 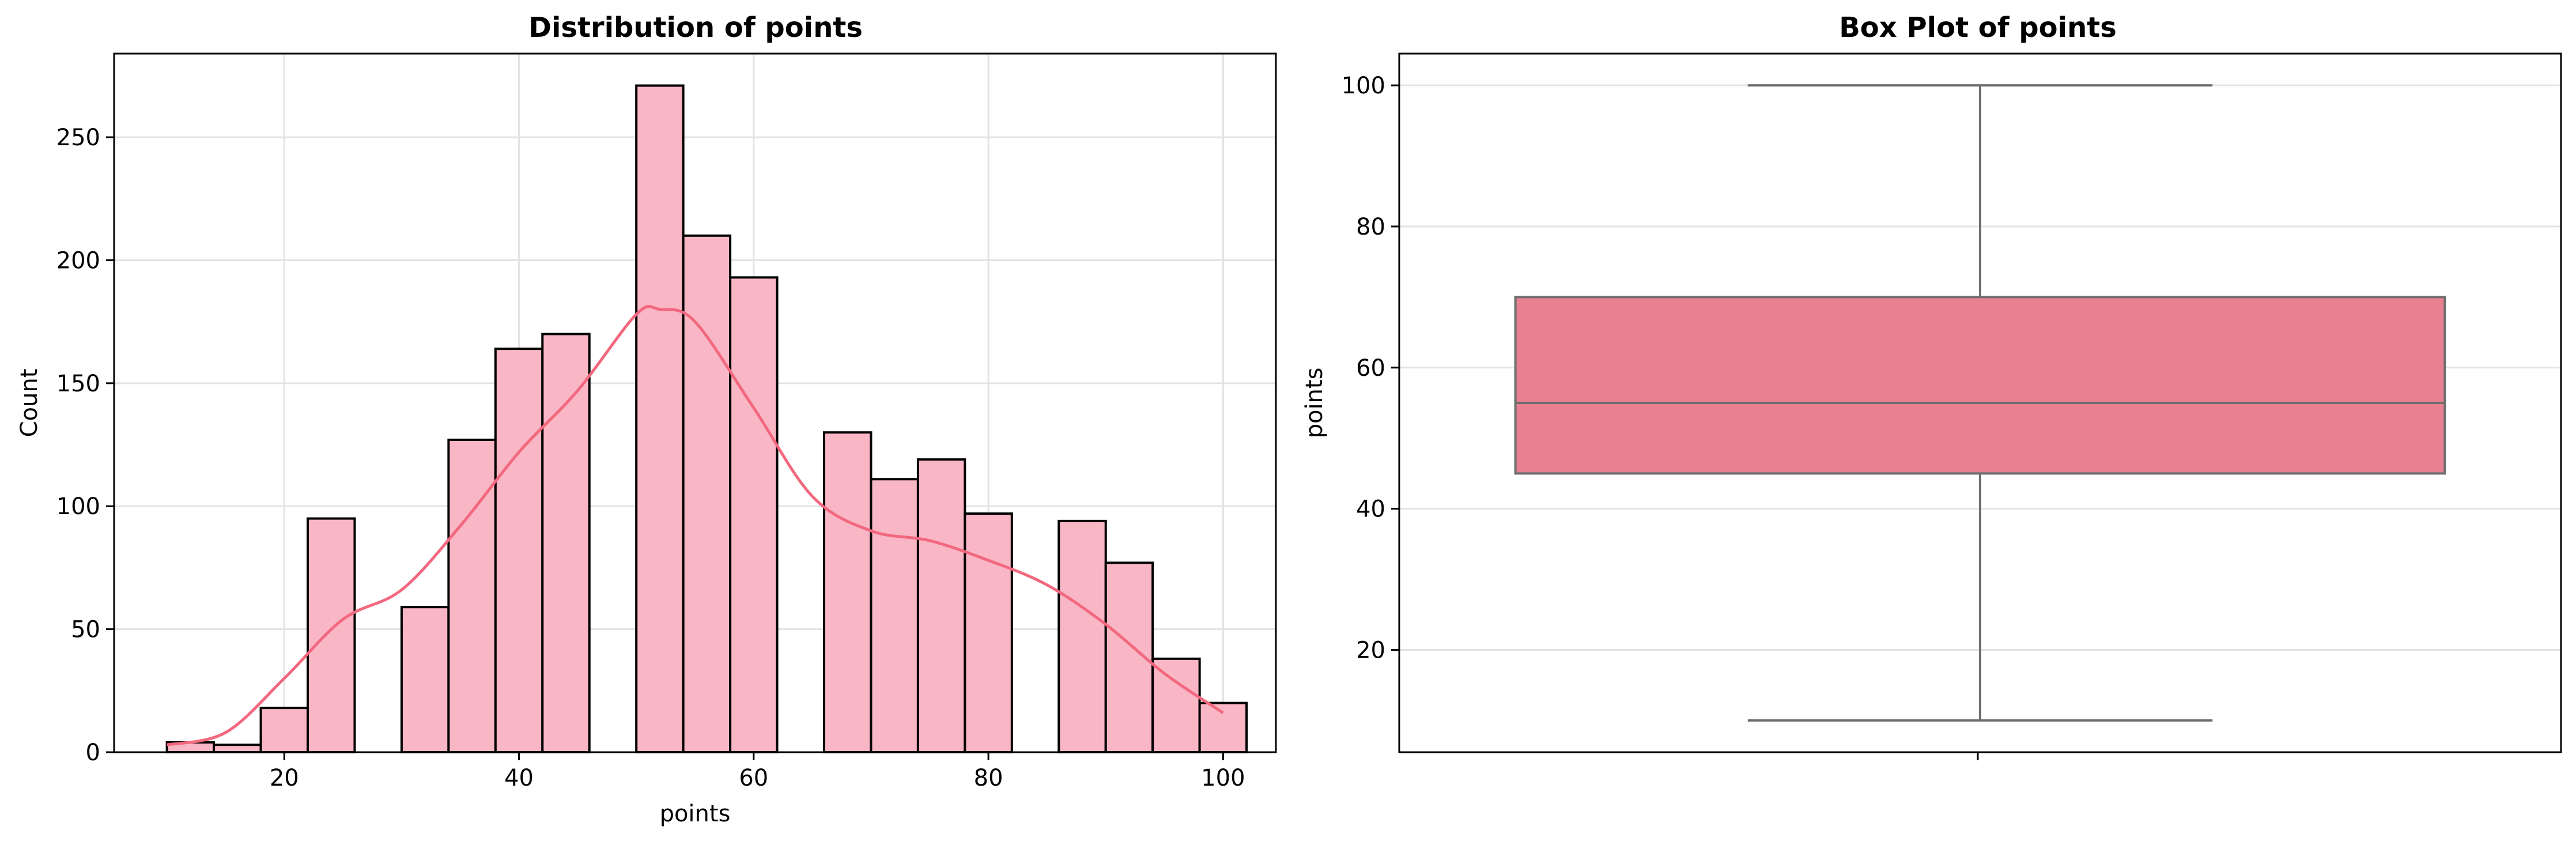 What do you see at coordinates (988, 778) in the screenshot?
I see `x-tick-label: 80` at bounding box center [988, 778].